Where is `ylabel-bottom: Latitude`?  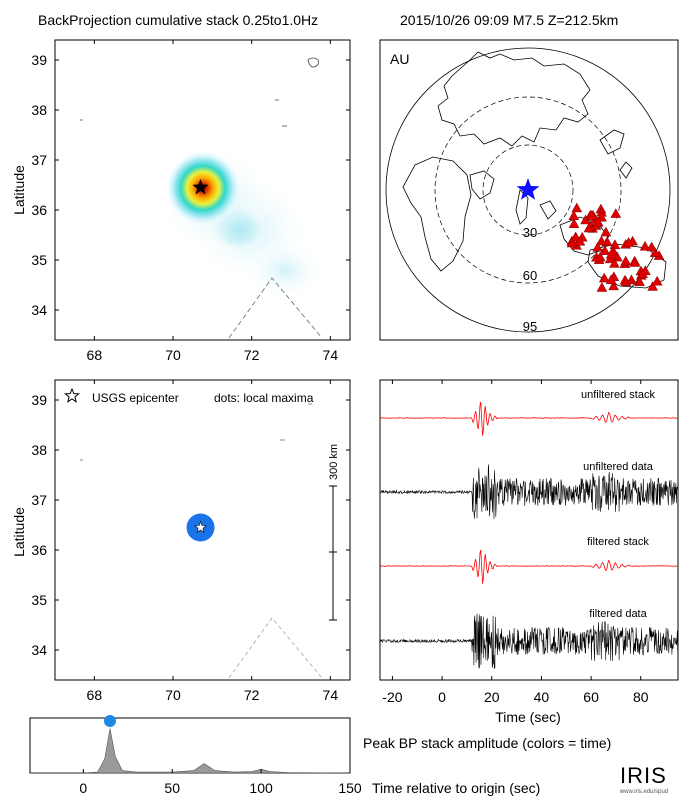 ylabel-bottom: Latitude is located at coordinates (19, 532).